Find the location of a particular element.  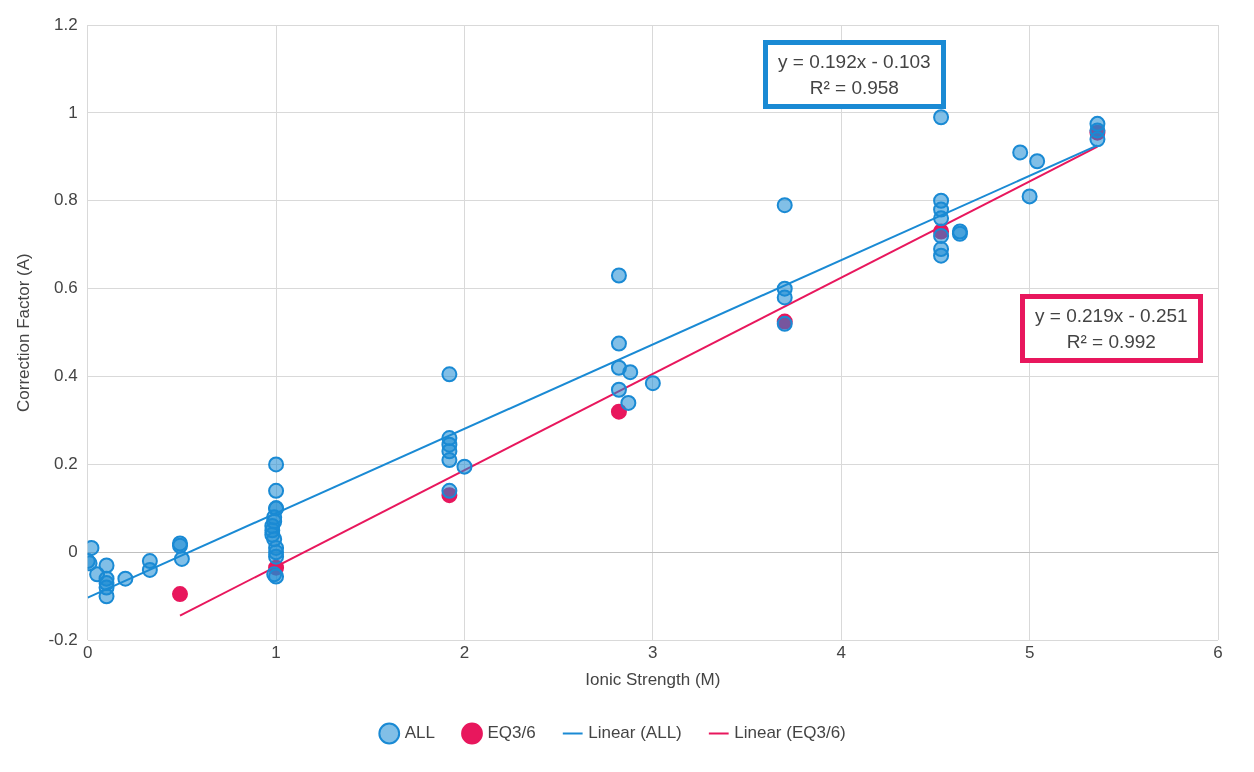

annotation: y = 0.219x - 0.251 R² = 0.992 is located at coordinates (1111, 329).